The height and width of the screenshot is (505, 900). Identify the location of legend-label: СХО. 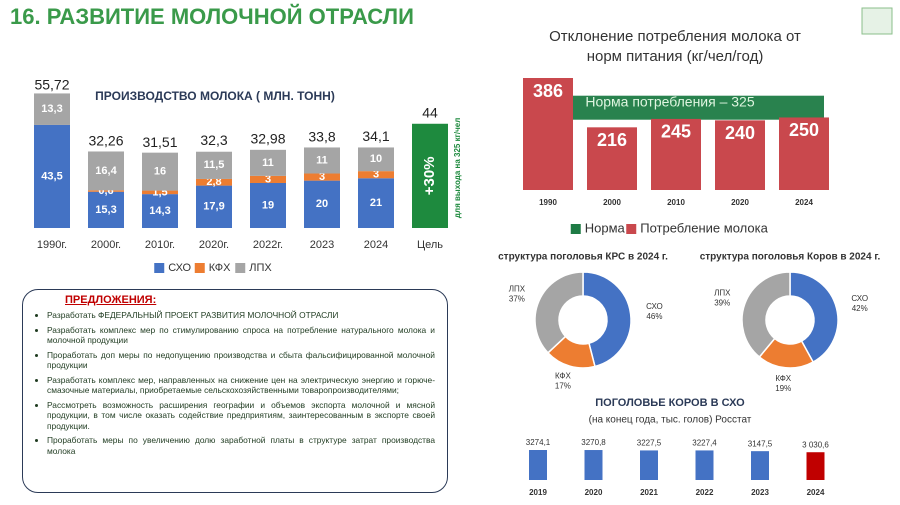
(179, 268).